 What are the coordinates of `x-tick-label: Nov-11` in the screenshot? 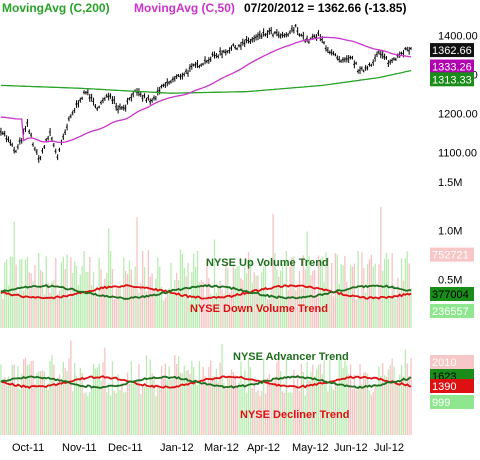 It's located at (79, 448).